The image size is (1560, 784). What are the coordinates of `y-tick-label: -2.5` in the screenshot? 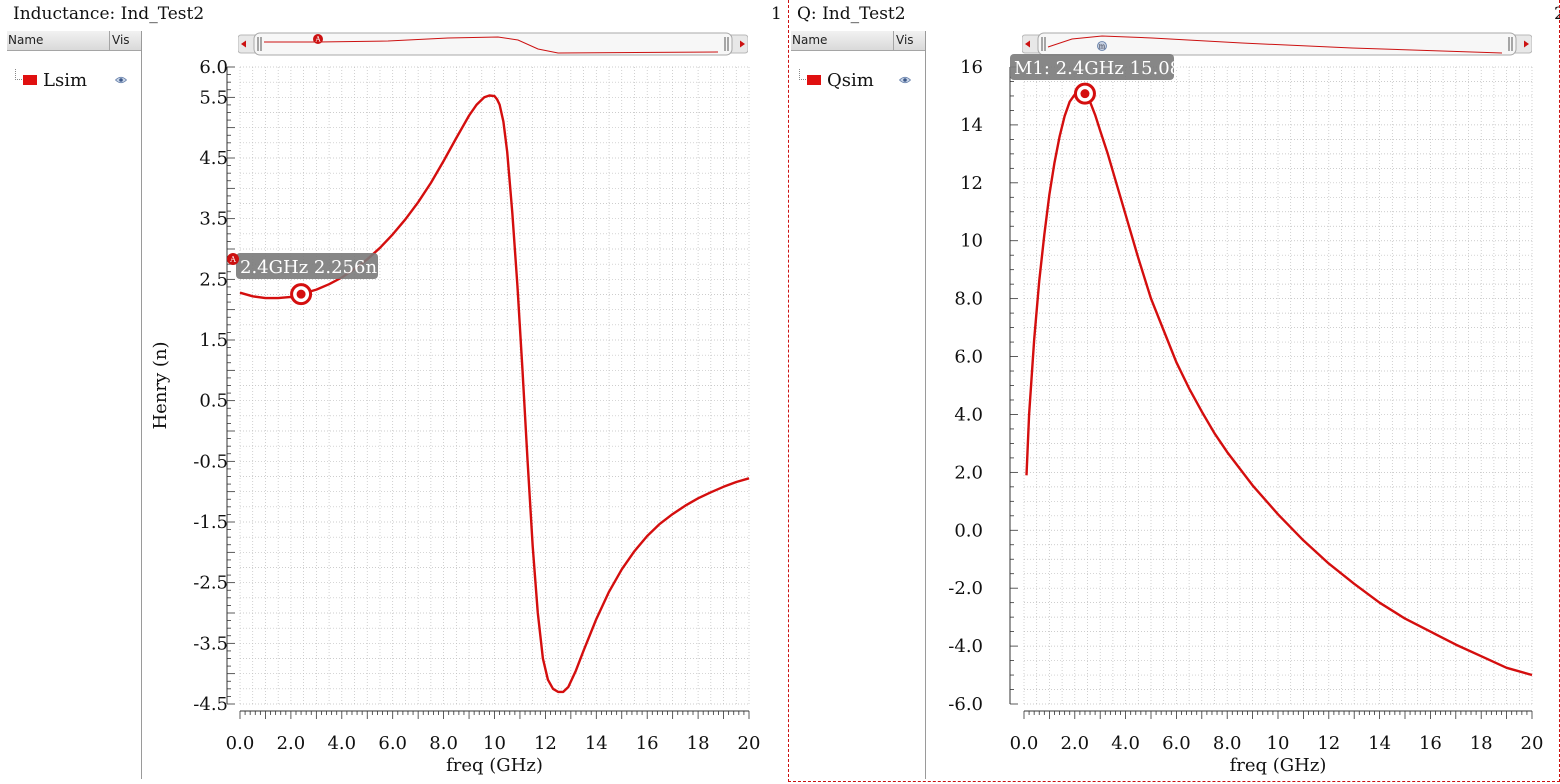 It's located at (210, 583).